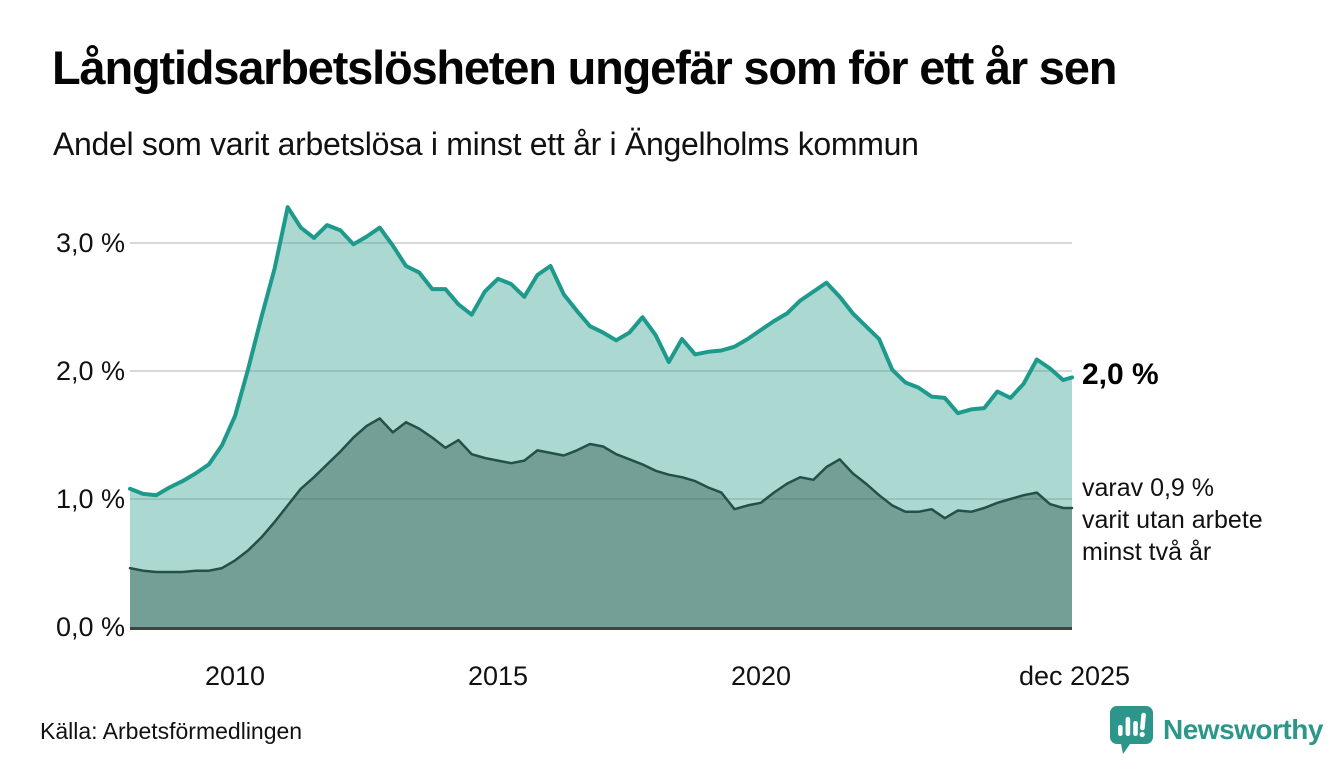  Describe the element at coordinates (235, 676) in the screenshot. I see `x-tick-2010: 2010` at that location.